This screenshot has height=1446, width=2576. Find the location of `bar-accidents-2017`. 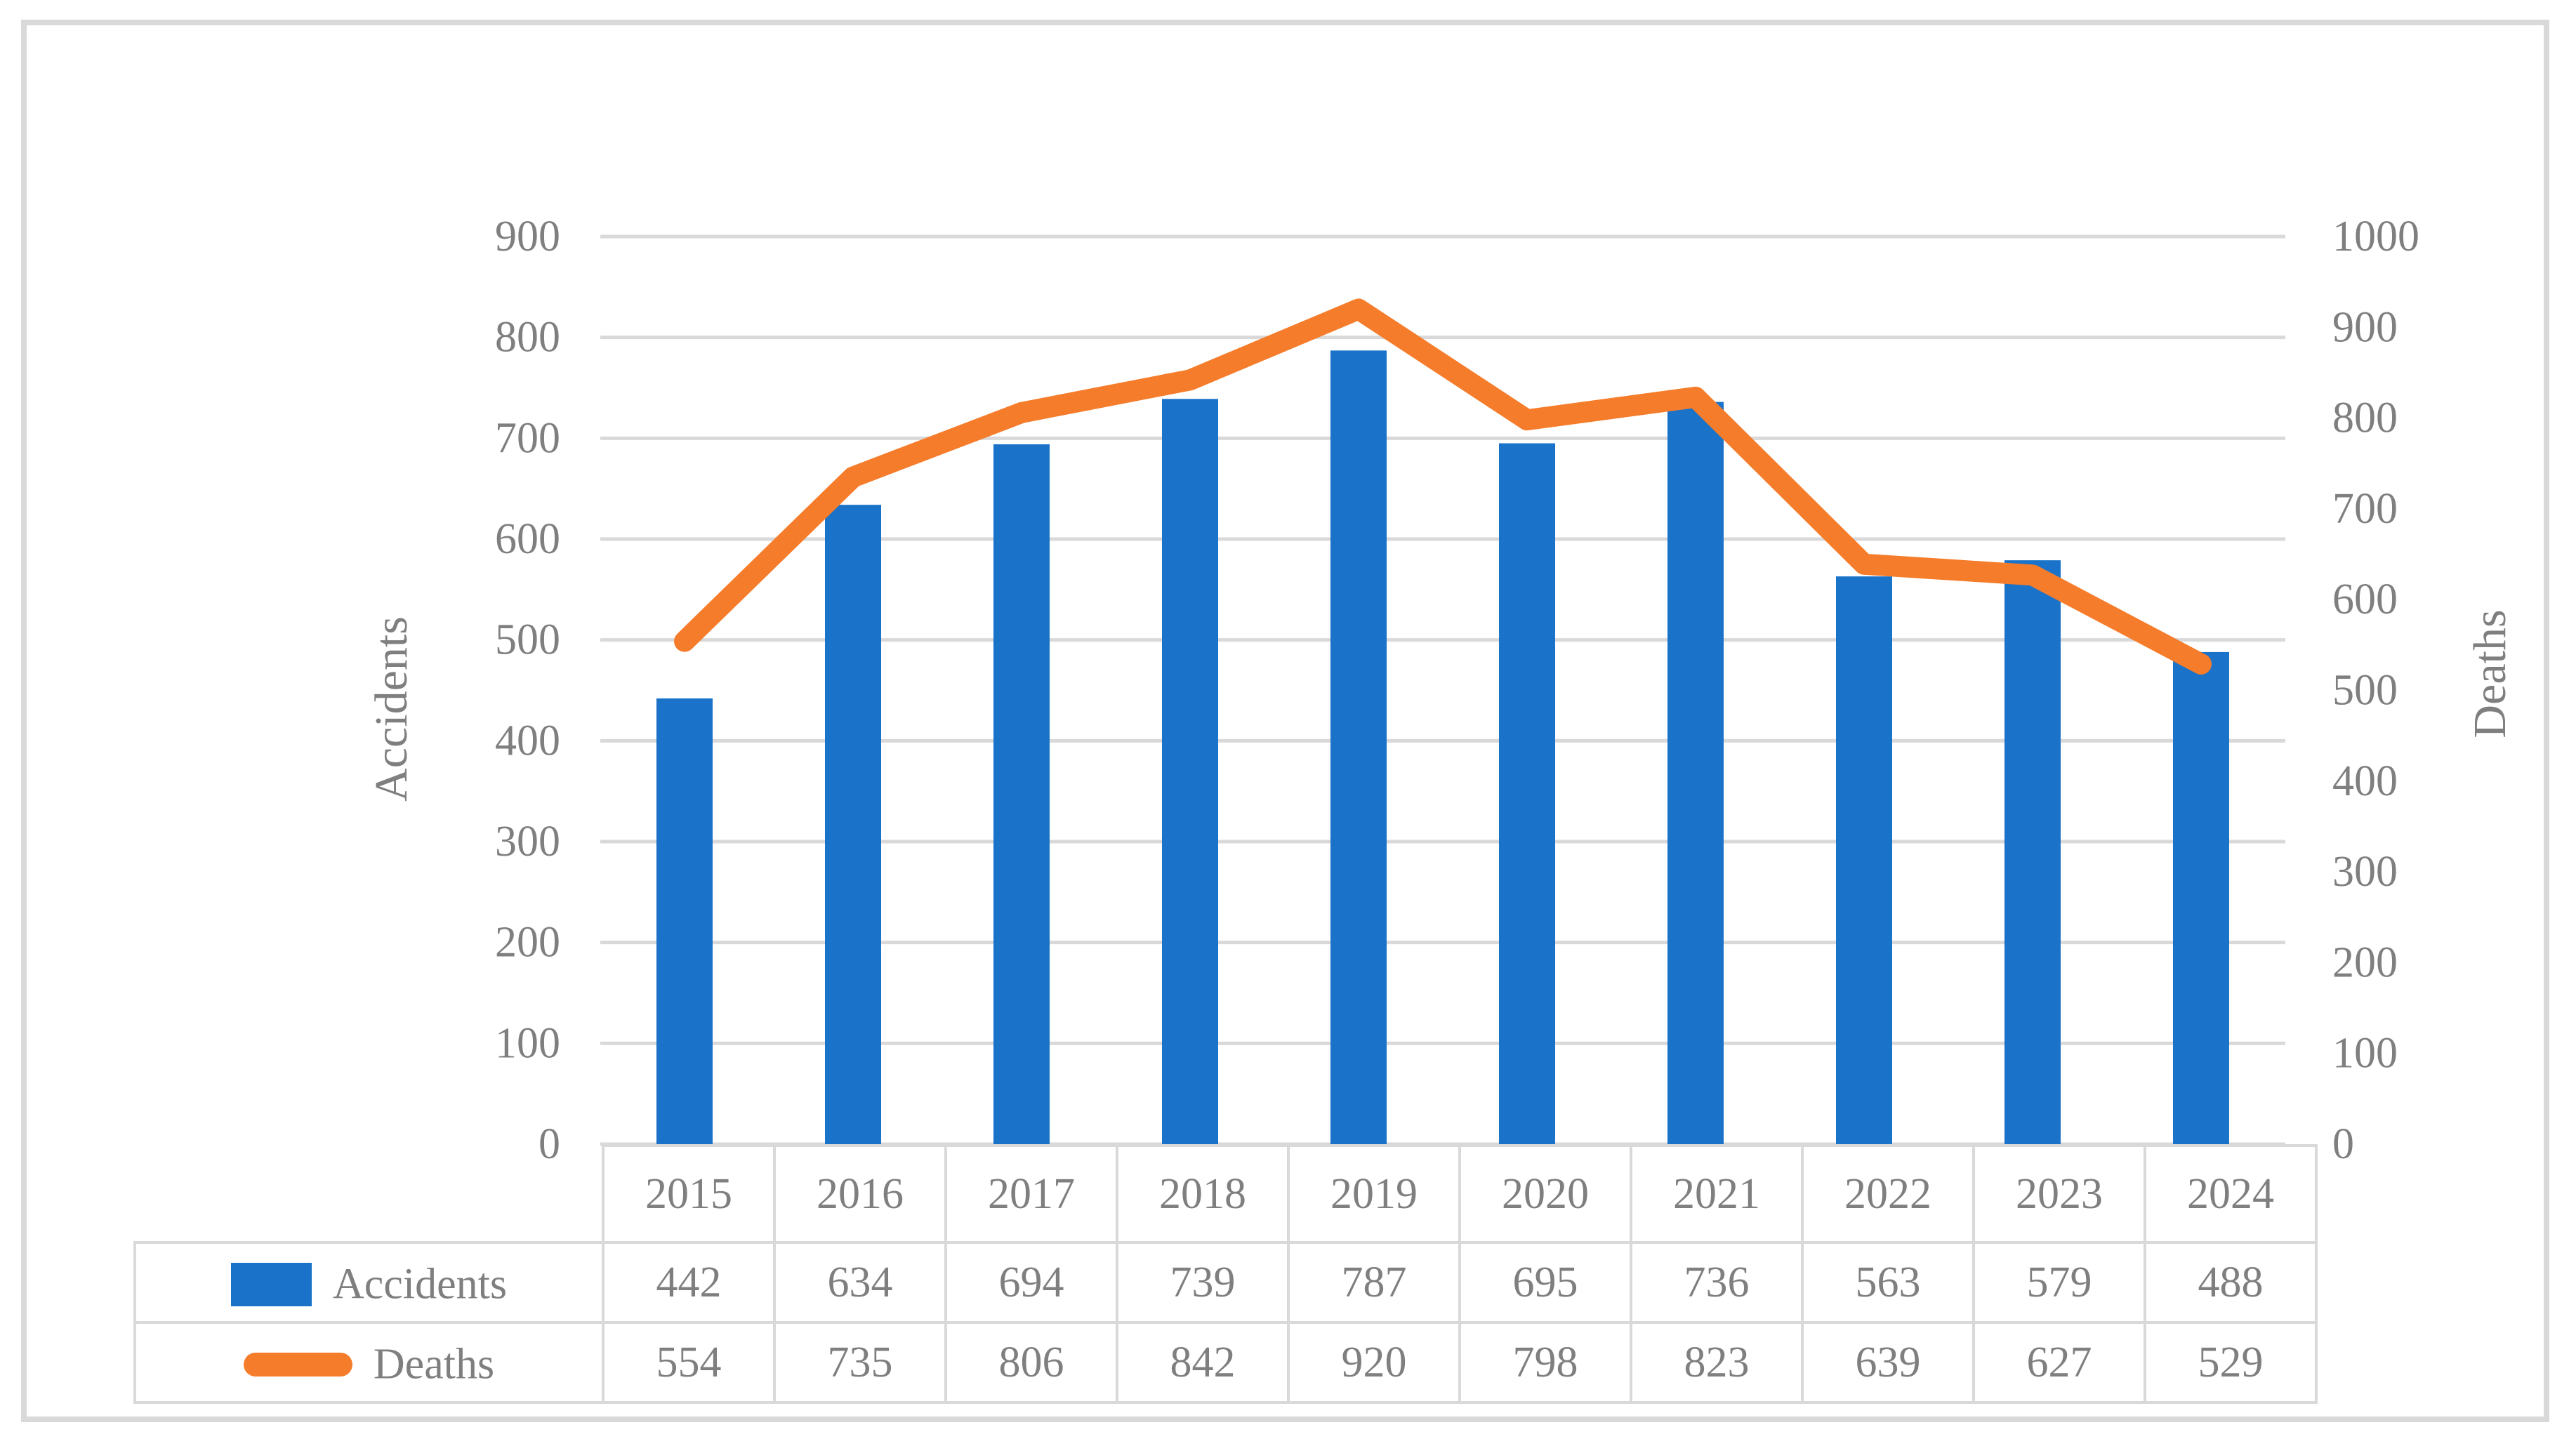

bar-accidents-2017 is located at coordinates (1021, 794).